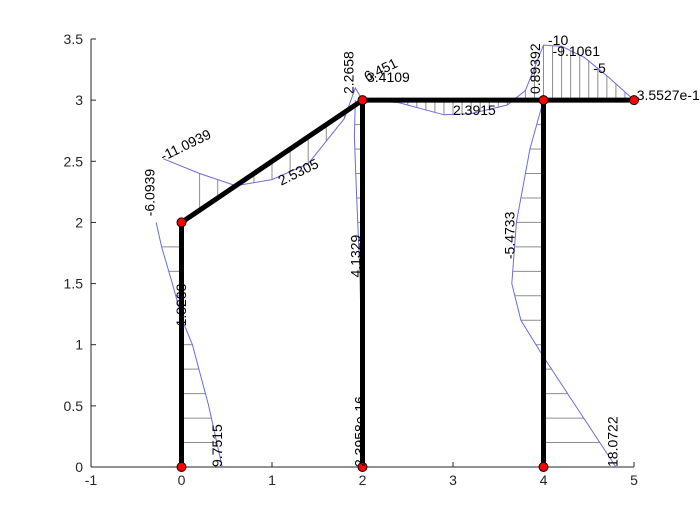 Image resolution: width=700 pixels, height=525 pixels. What do you see at coordinates (74, 406) in the screenshot?
I see `y-tick-label: 0.5` at bounding box center [74, 406].